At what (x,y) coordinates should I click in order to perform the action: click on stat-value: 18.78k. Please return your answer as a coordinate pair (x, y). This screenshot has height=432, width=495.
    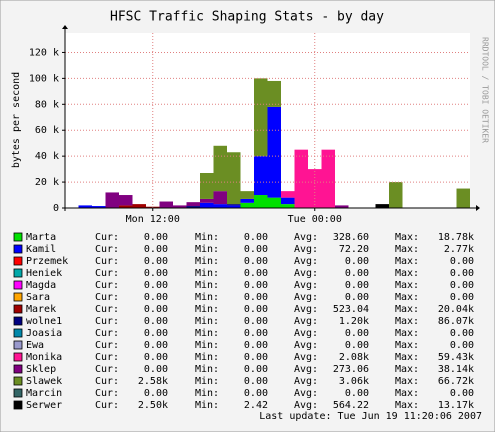
    Looking at the image, I should click on (456, 237).